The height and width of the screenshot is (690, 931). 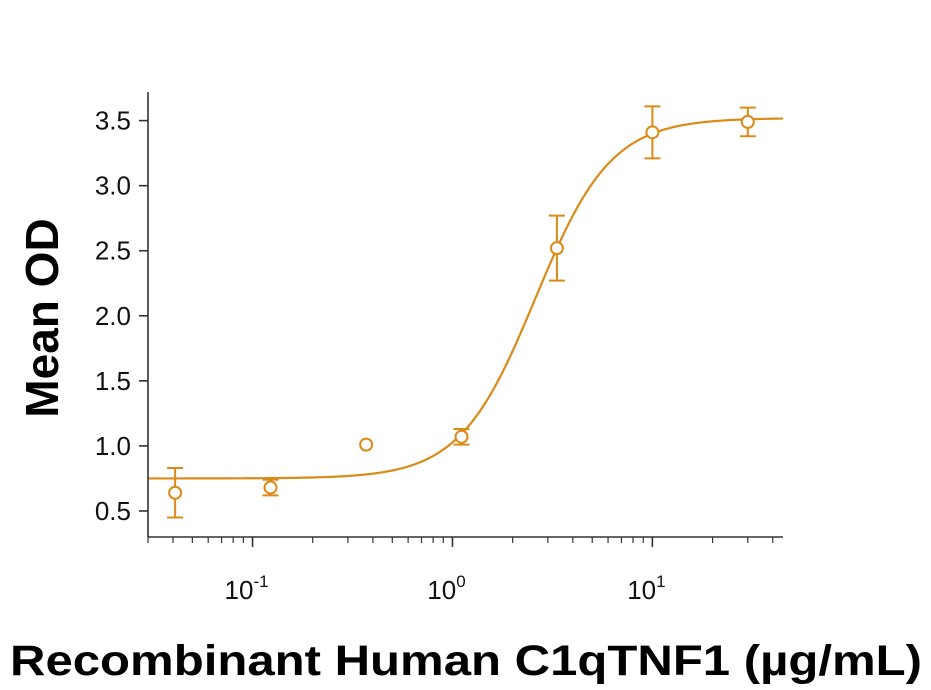 What do you see at coordinates (113, 121) in the screenshot?
I see `y-tick-label: 3.5` at bounding box center [113, 121].